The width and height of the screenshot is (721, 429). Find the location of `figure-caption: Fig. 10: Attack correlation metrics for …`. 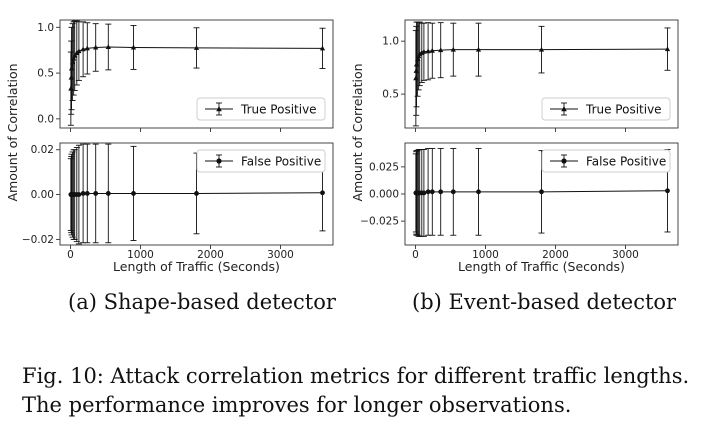

figure-caption: Fig. 10: Attack correlation metrics for … is located at coordinates (367, 391).